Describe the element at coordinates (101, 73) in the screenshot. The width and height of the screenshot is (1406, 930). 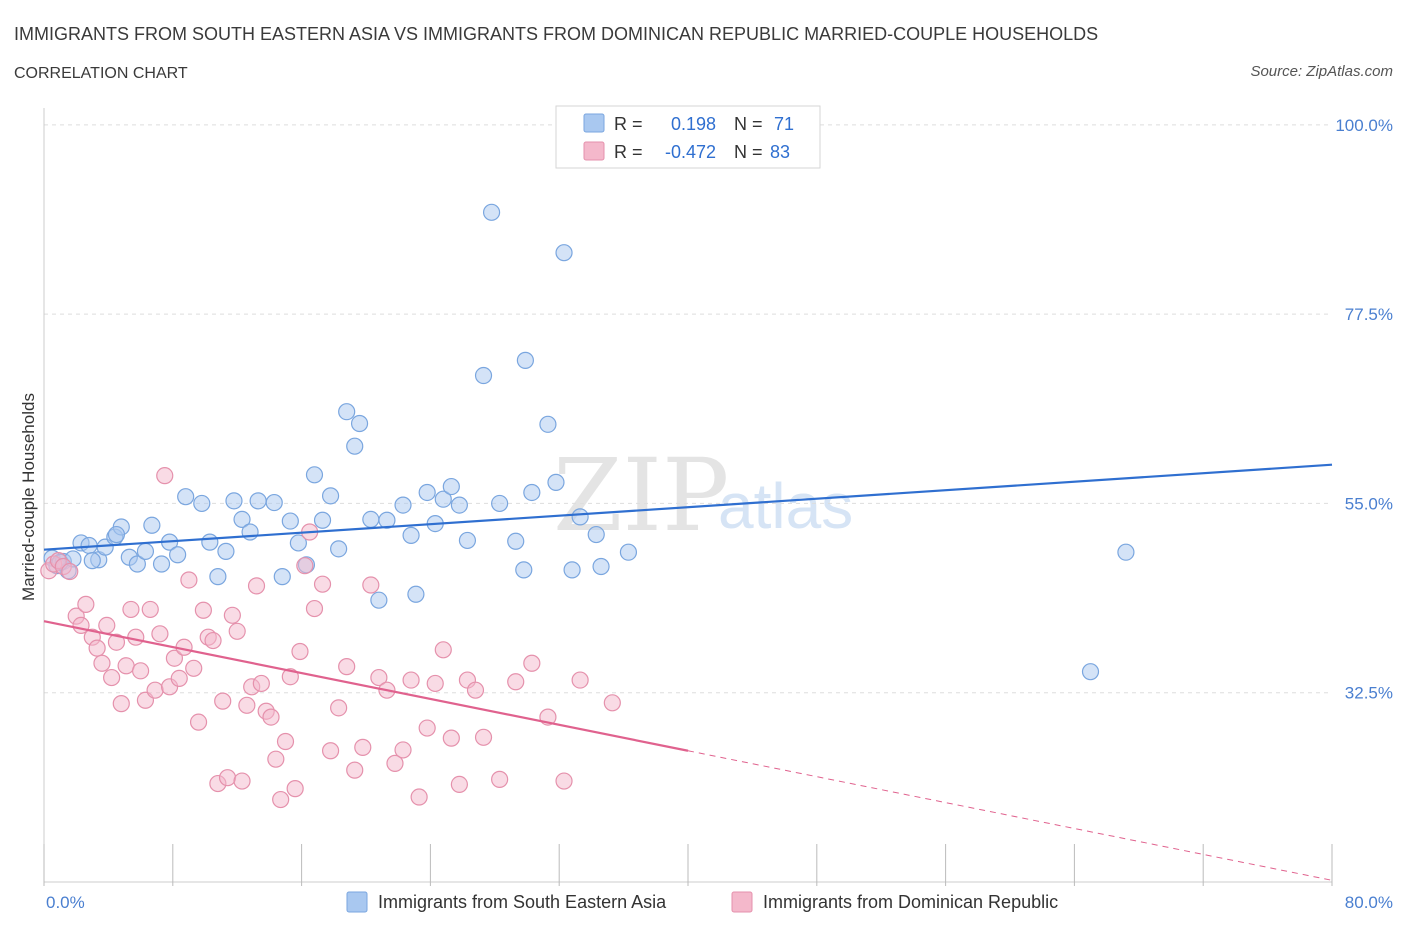
I see `chart-subtitle: CORRELATION CHART` at that location.